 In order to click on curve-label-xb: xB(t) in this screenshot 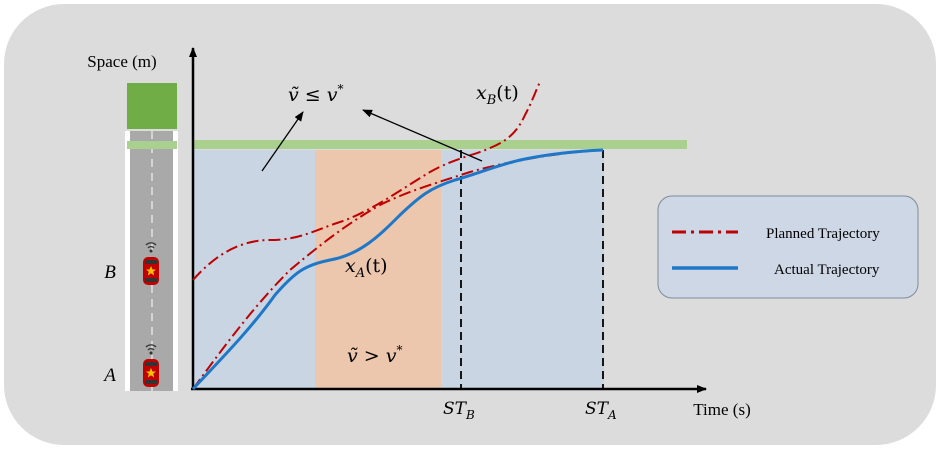, I will do `click(497, 95)`.